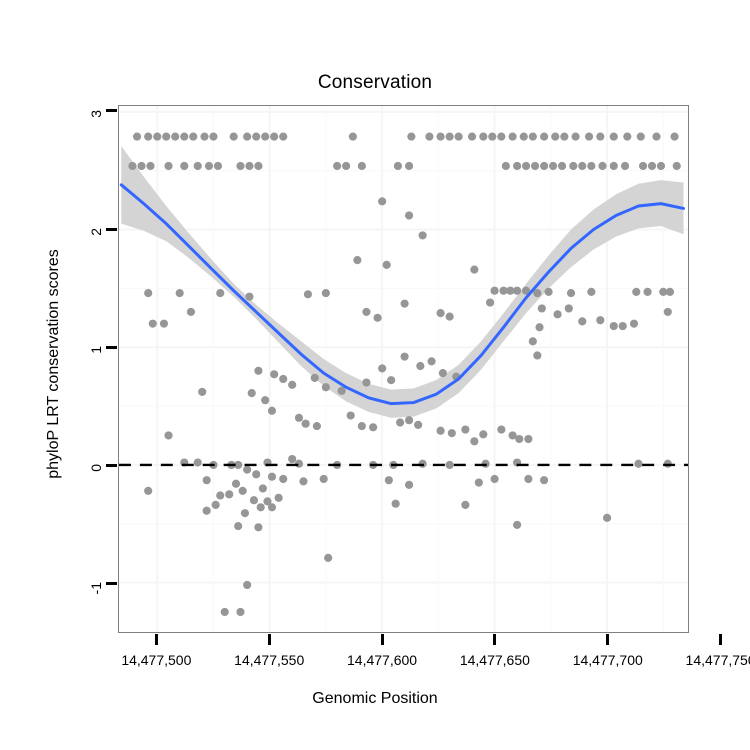  What do you see at coordinates (96, 350) in the screenshot?
I see `y-axis-tick-label: 1` at bounding box center [96, 350].